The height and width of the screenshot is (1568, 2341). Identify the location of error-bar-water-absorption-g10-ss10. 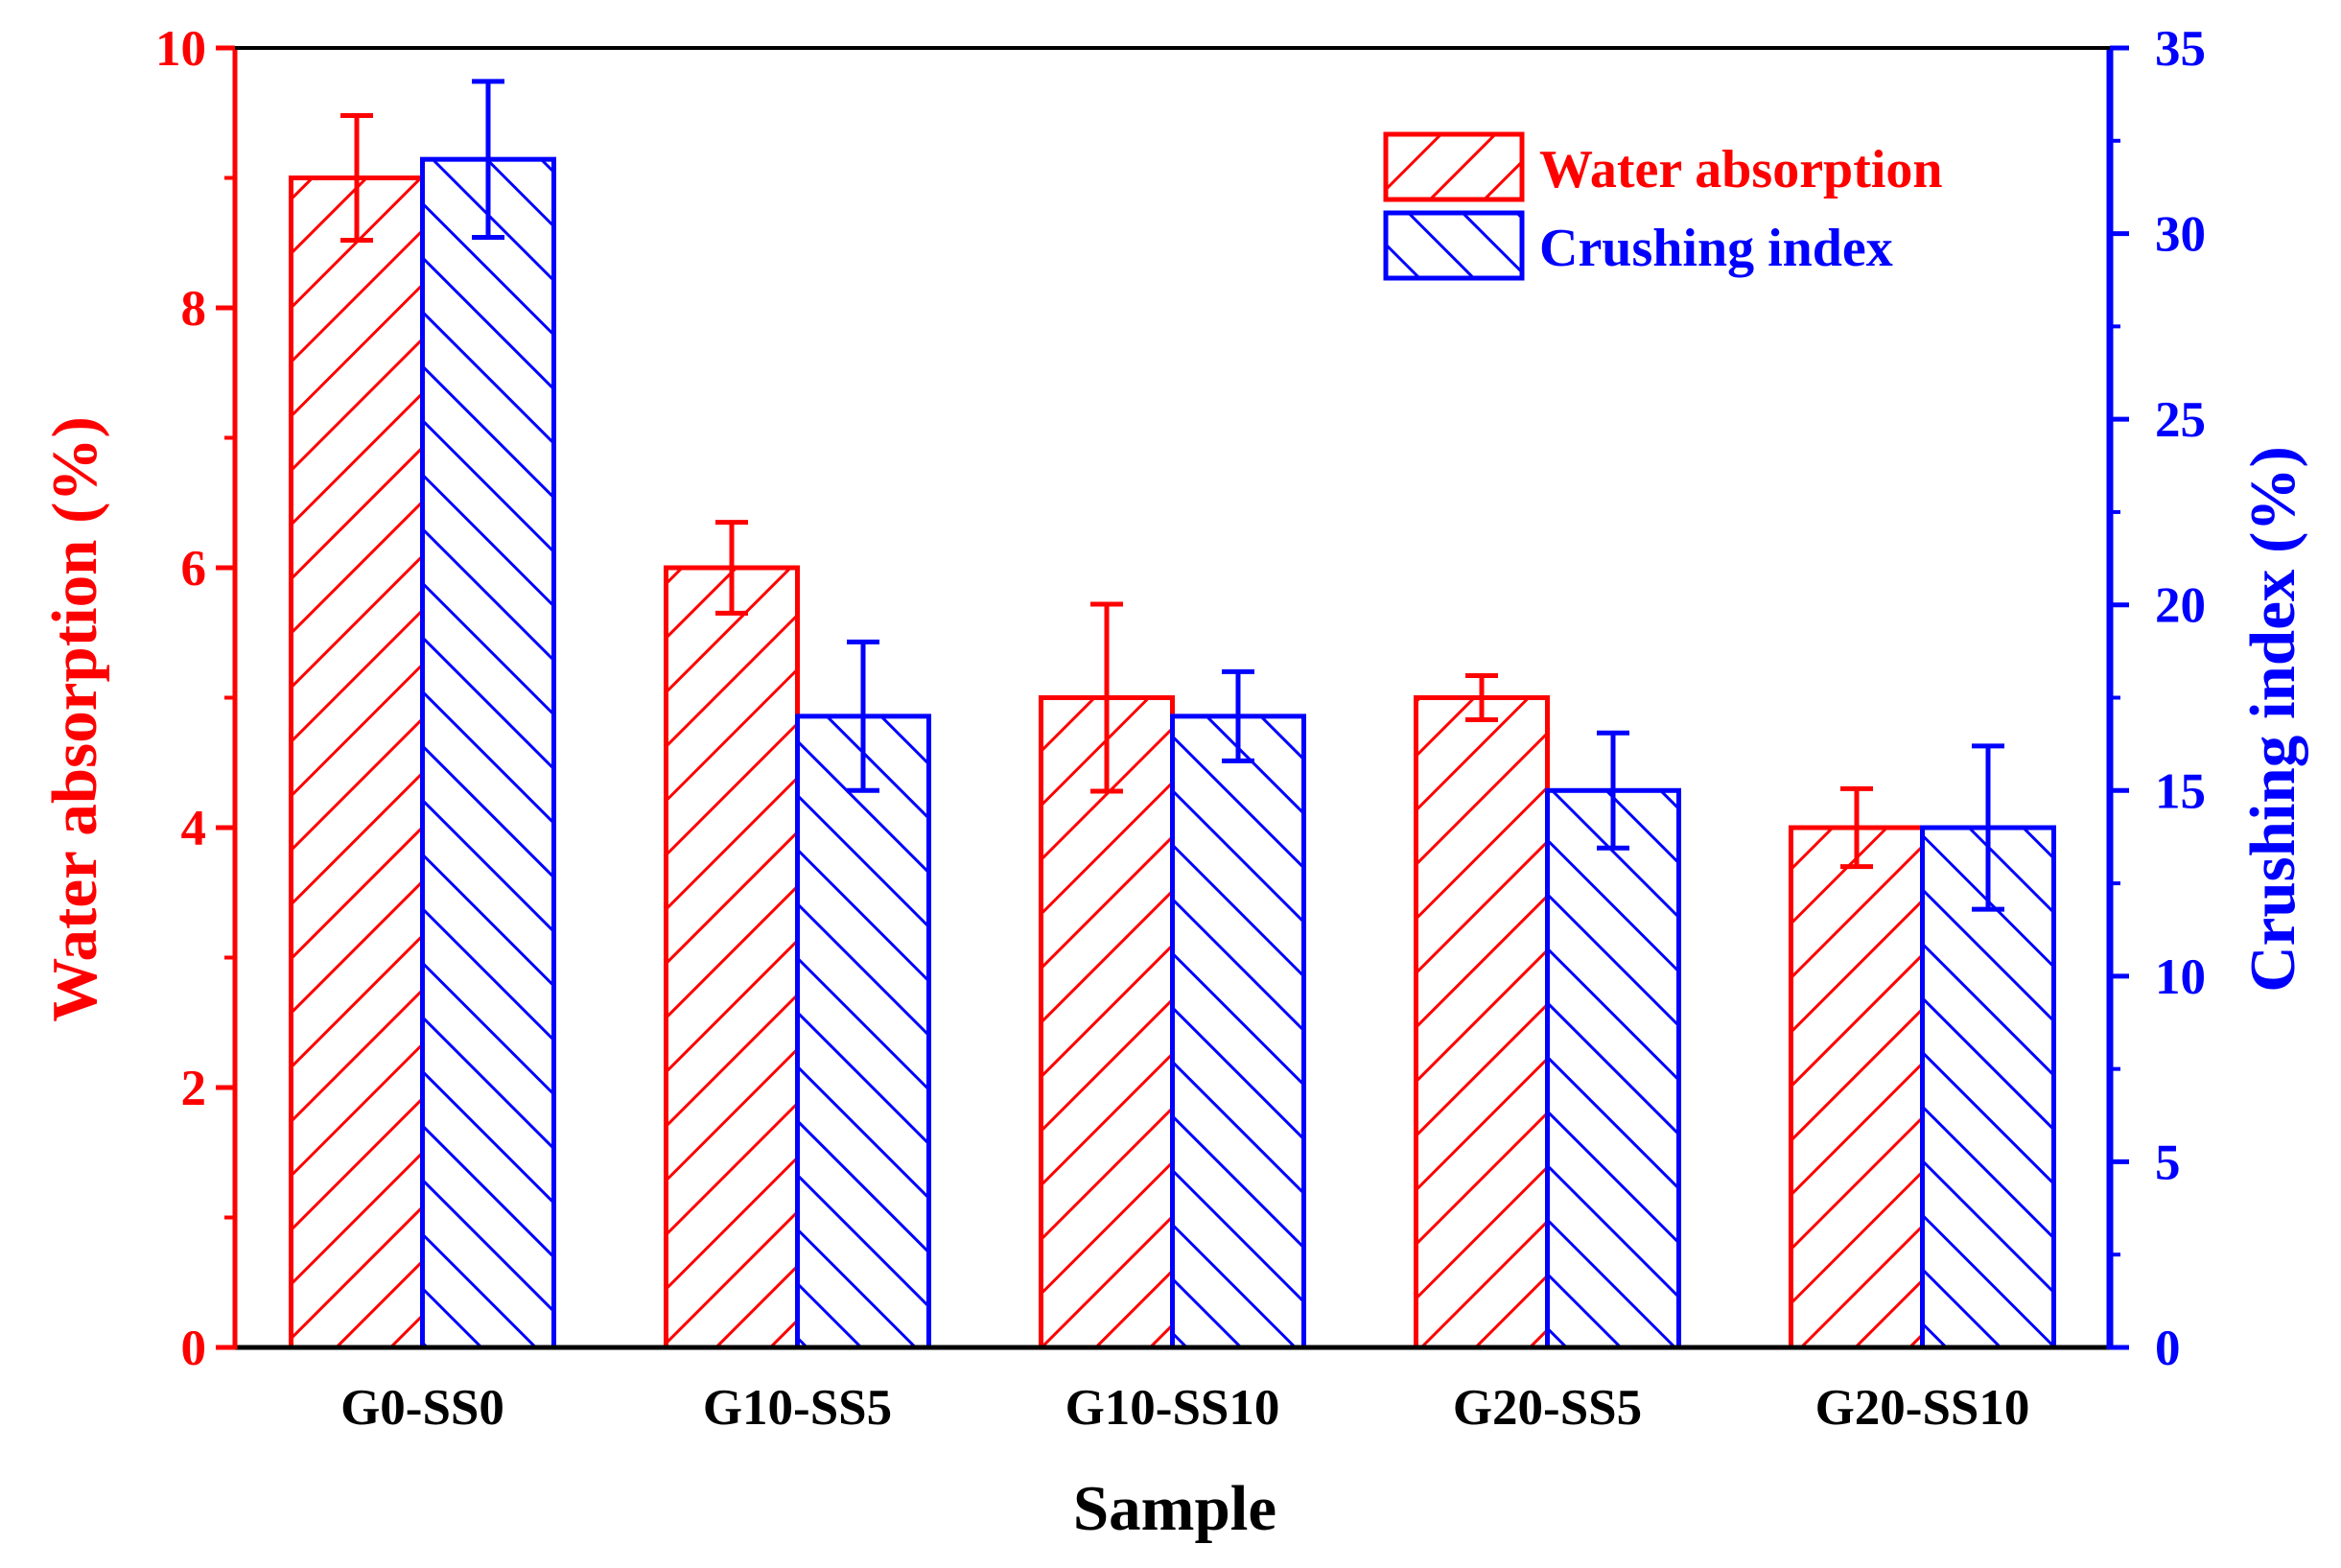
(1106, 698).